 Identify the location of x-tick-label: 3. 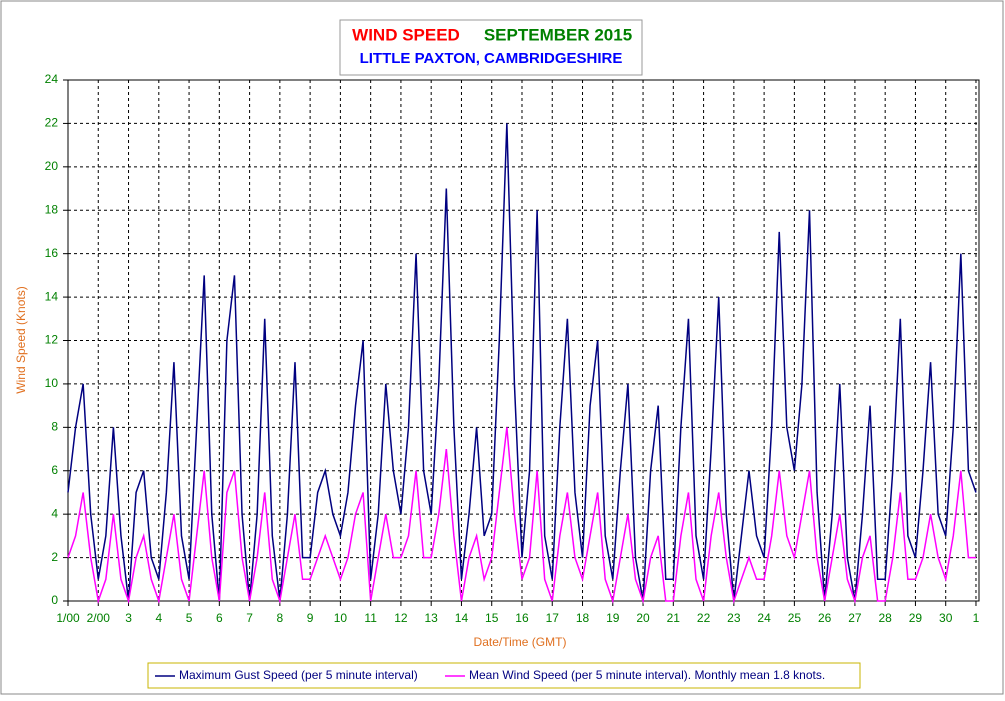
(128, 618).